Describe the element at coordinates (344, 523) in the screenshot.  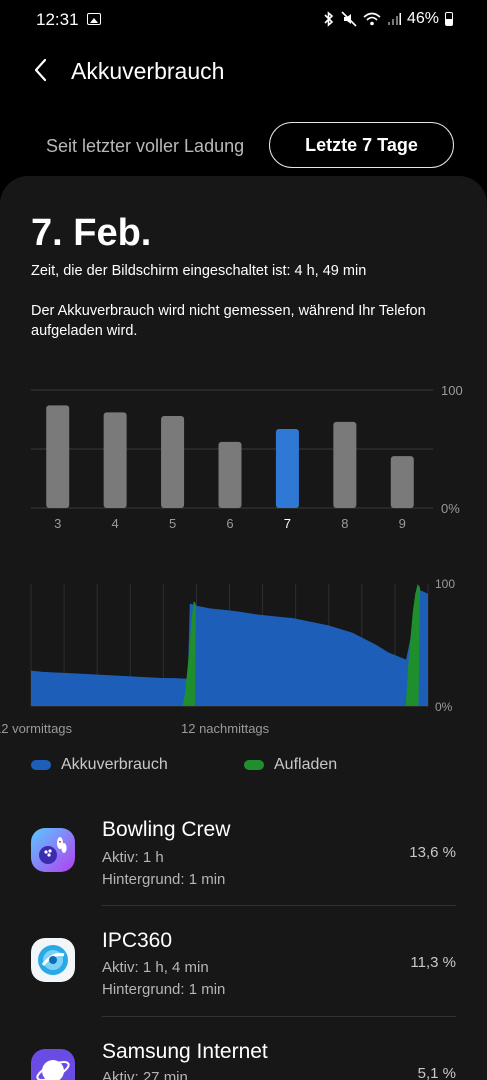
I see `x-tick-label: 8` at that location.